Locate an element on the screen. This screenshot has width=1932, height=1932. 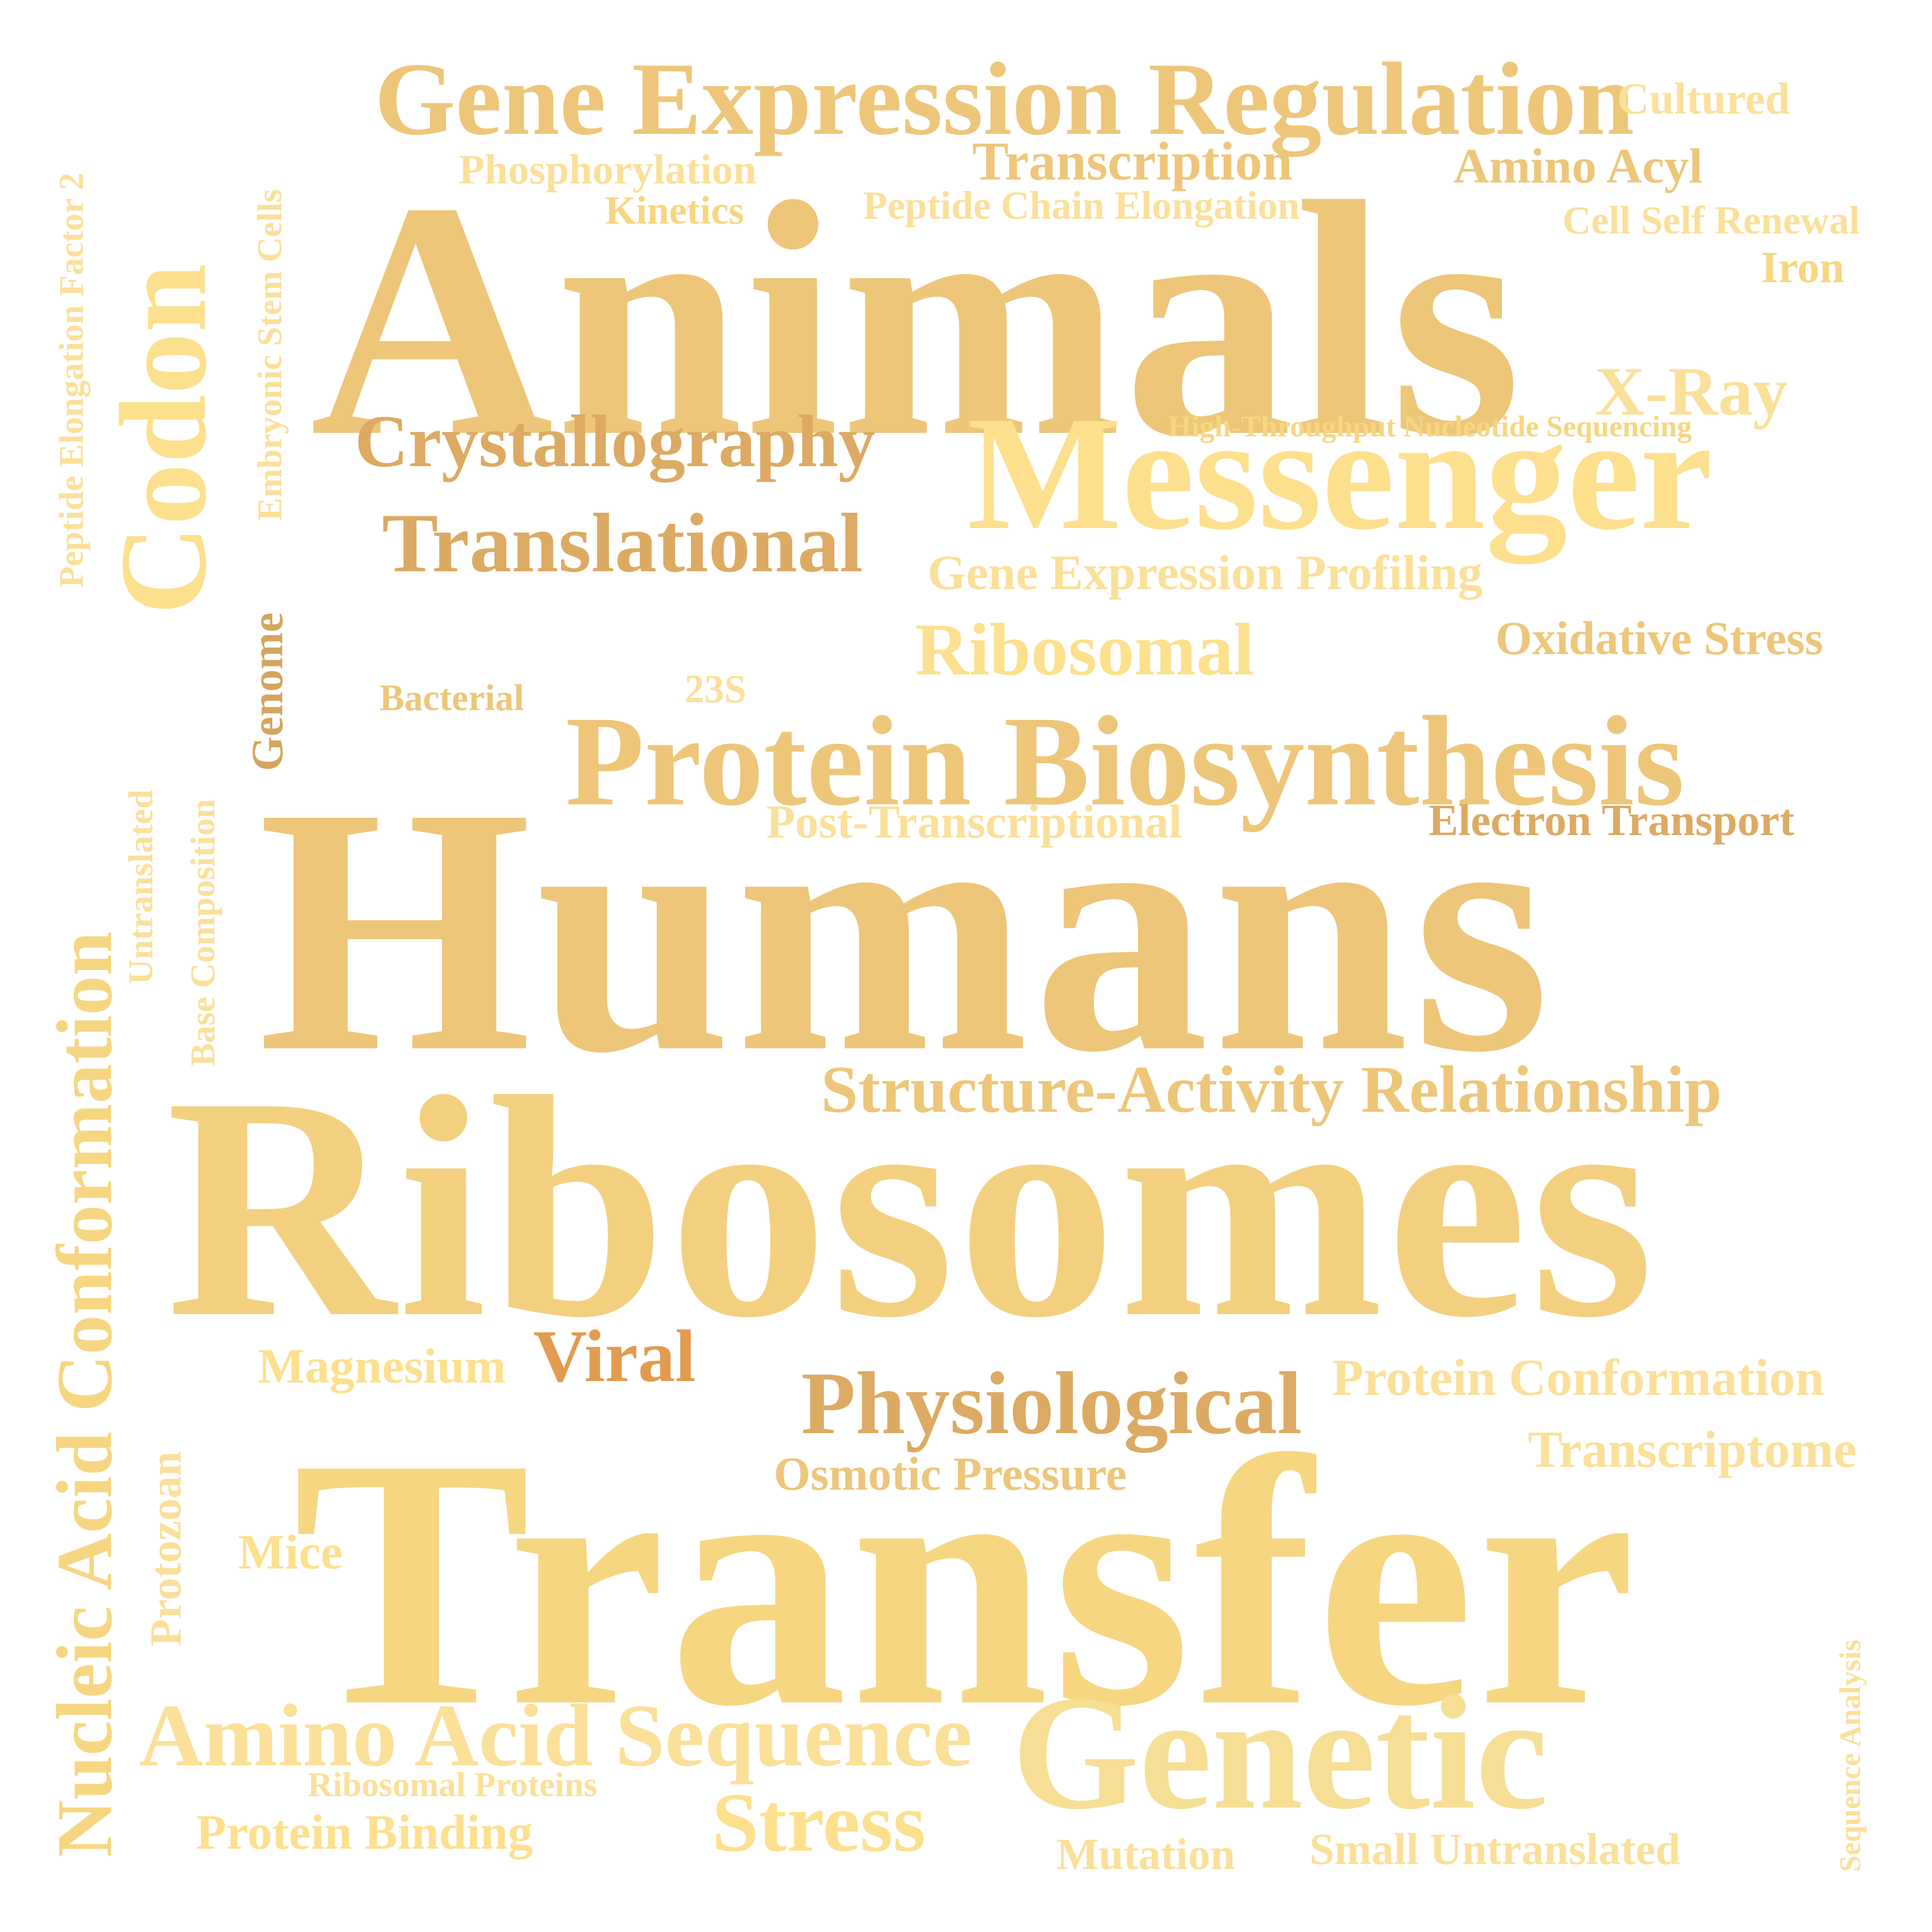
word-peptide-chain-elongation: Peptide Chain Elongation is located at coordinates (1082, 206).